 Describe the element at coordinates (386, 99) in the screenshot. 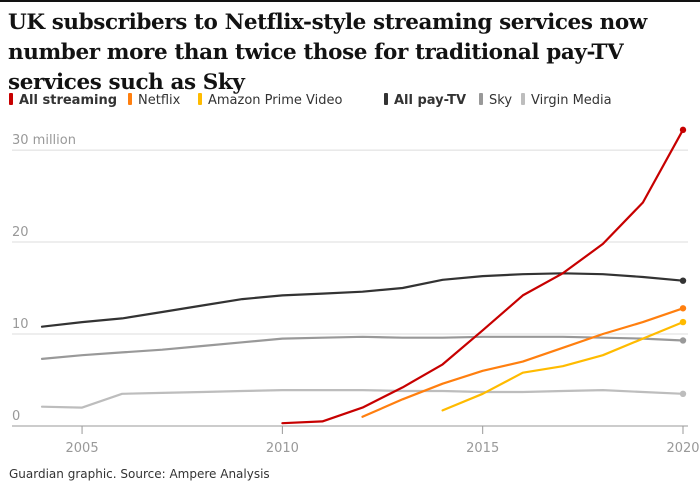

I see `legend-swatch-all-pay-tv` at that location.